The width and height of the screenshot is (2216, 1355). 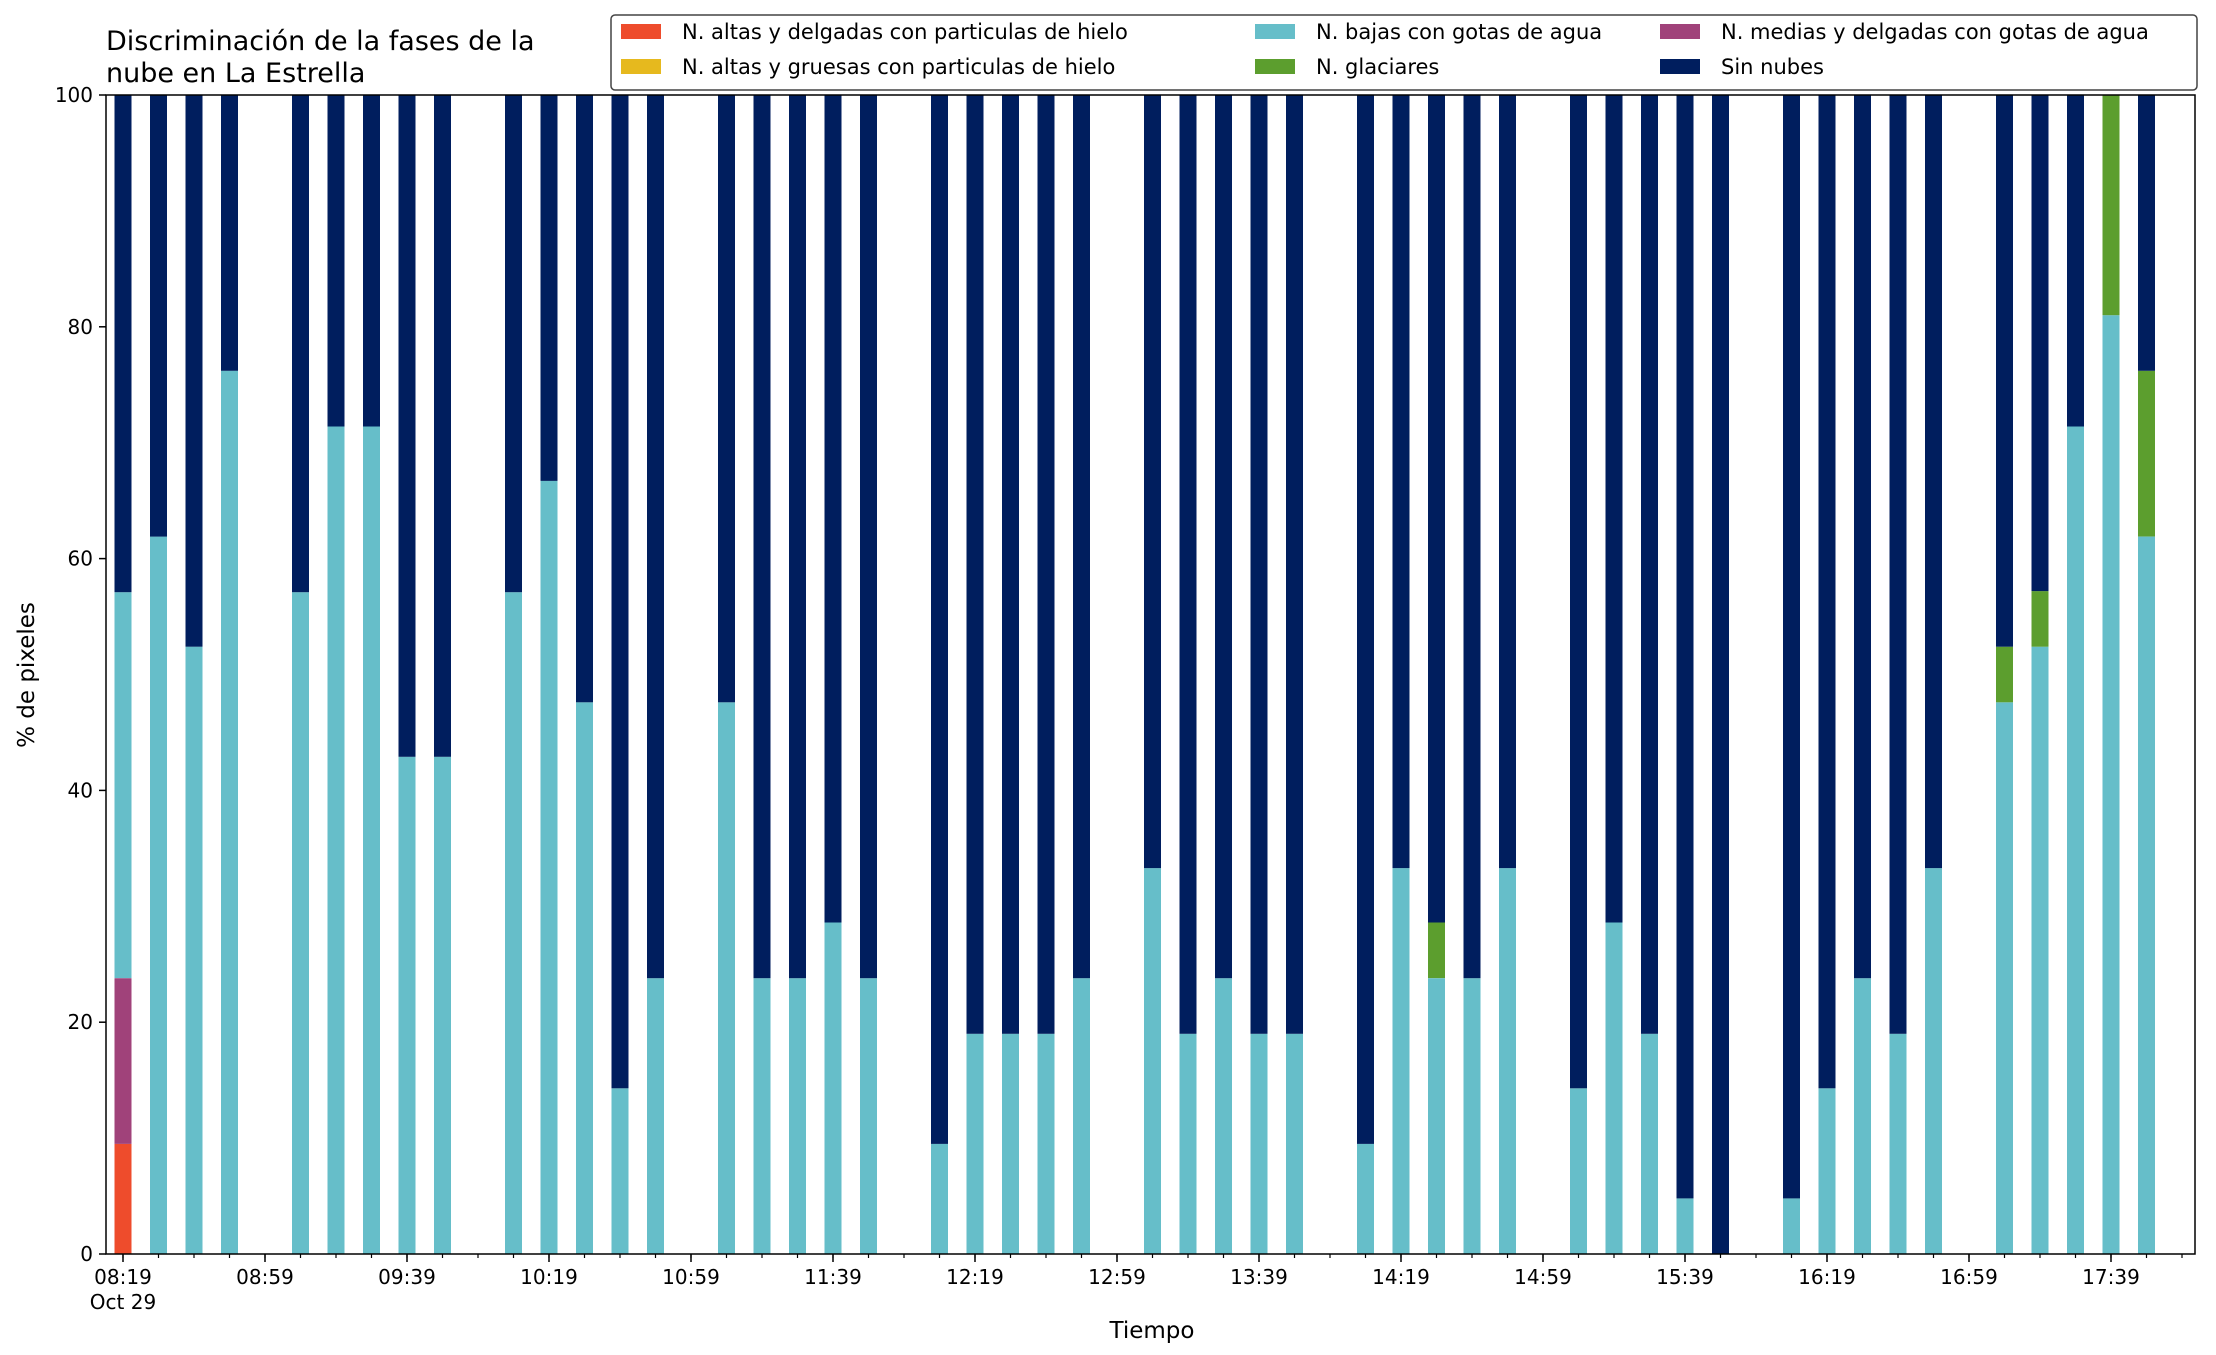 What do you see at coordinates (1404, 52) in the screenshot?
I see `legend-frame` at bounding box center [1404, 52].